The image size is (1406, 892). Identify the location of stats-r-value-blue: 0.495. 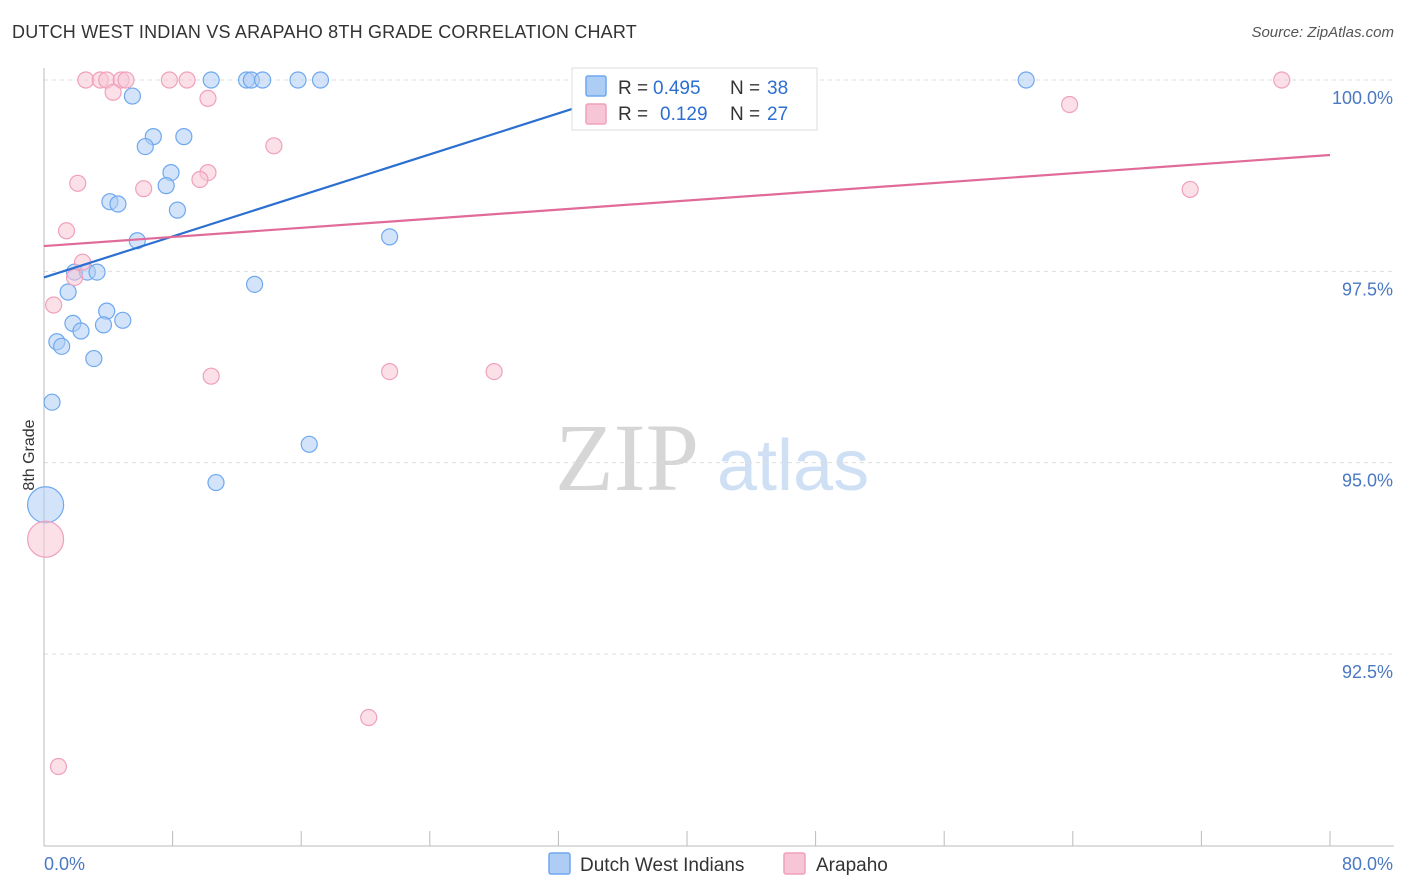
(677, 88).